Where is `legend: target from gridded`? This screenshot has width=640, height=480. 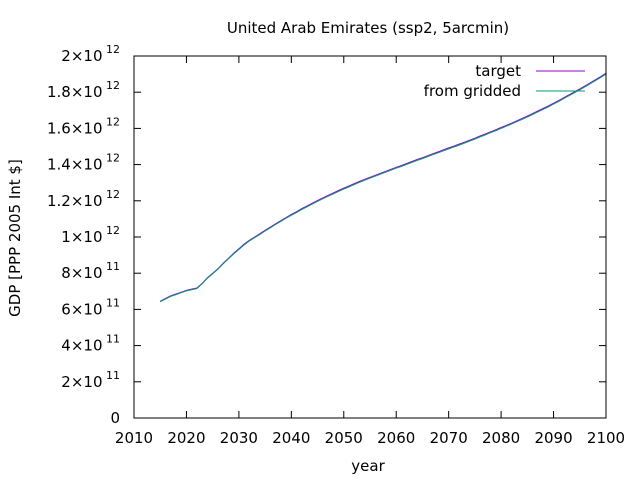
legend: target from gridded is located at coordinates (504, 81).